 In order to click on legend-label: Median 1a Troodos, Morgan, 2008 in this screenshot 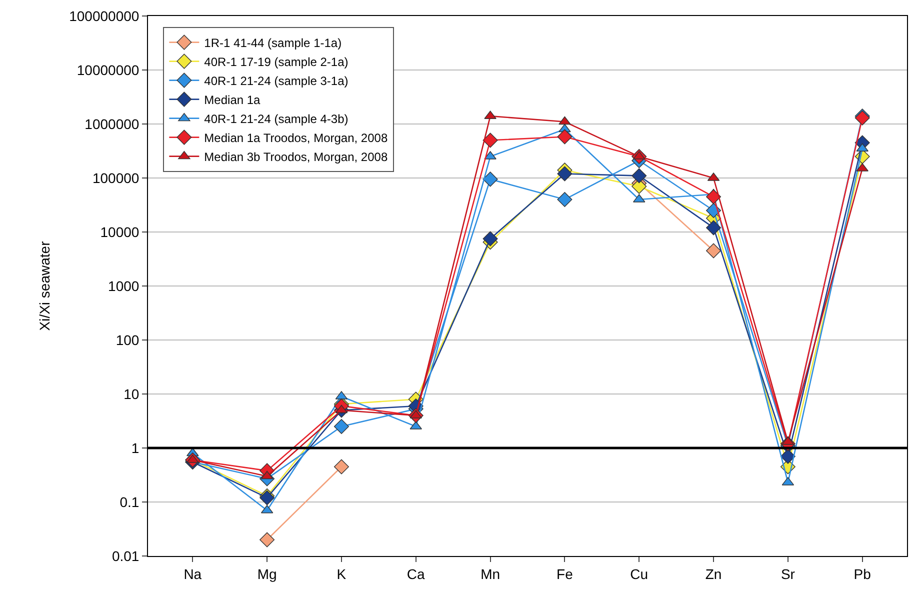, I will do `click(296, 137)`.